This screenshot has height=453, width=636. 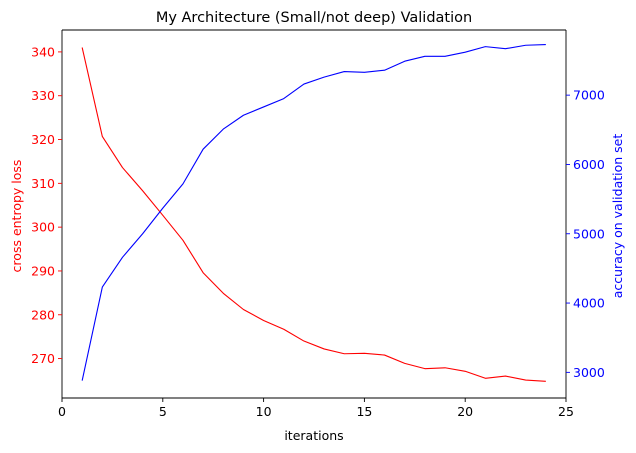 I want to click on y-right-tick-label: 7000, so click(x=589, y=95).